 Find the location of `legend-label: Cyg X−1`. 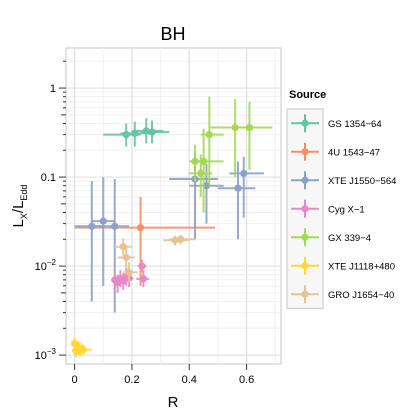

legend-label: Cyg X−1 is located at coordinates (346, 209).